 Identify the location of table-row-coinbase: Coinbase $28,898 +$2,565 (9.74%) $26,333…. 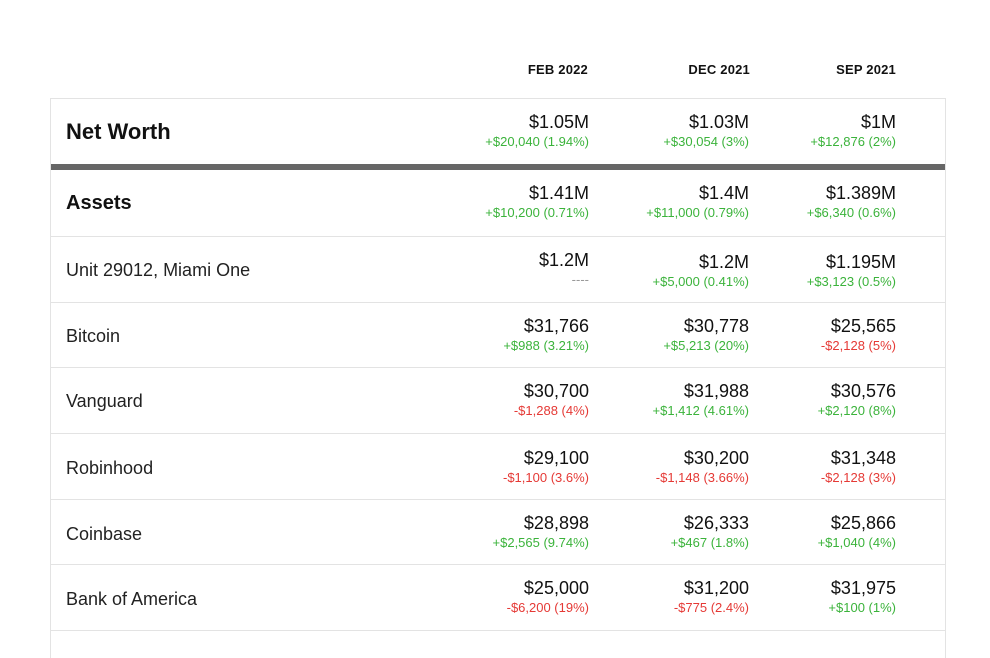
(498, 532).